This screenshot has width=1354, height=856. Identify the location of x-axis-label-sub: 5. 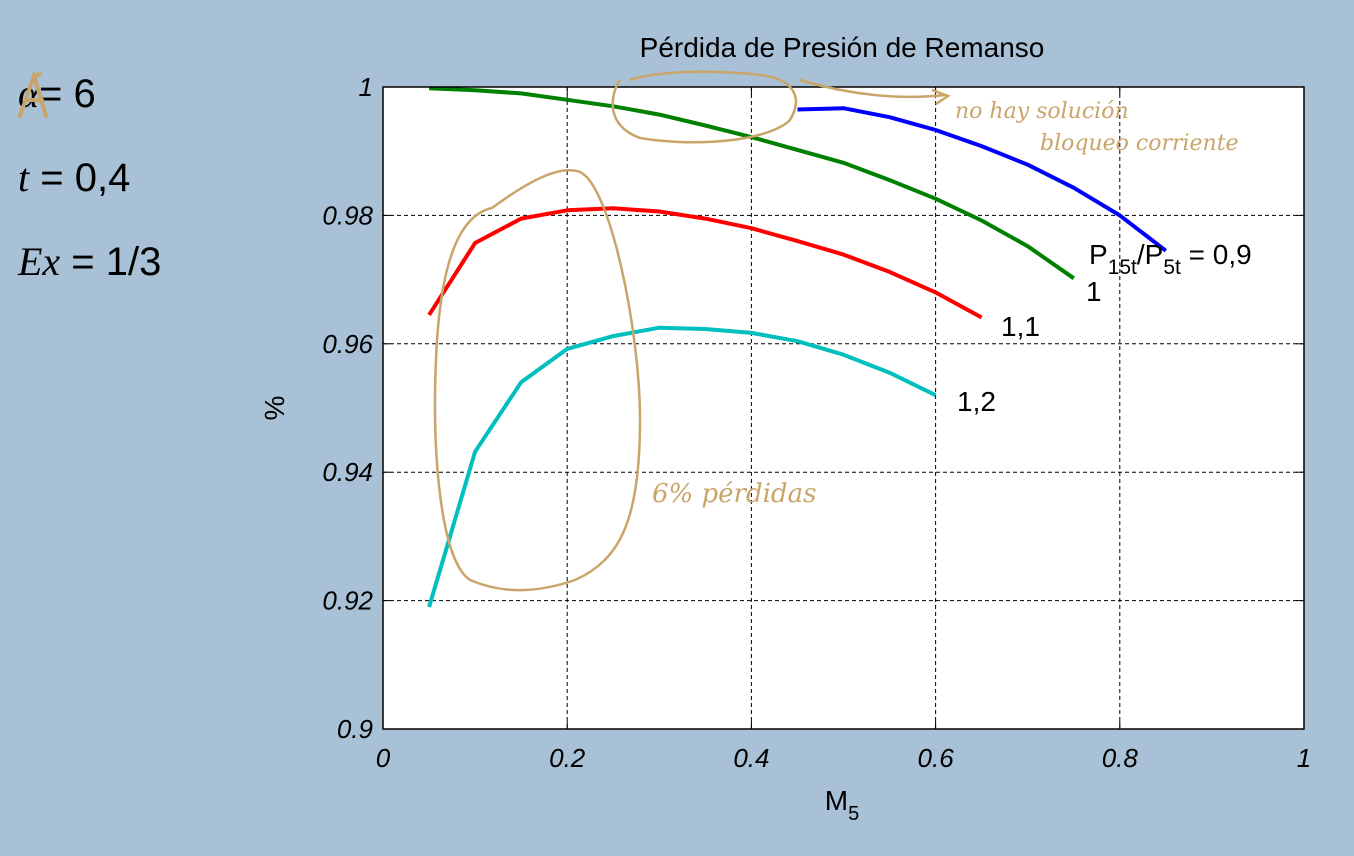
(853, 814).